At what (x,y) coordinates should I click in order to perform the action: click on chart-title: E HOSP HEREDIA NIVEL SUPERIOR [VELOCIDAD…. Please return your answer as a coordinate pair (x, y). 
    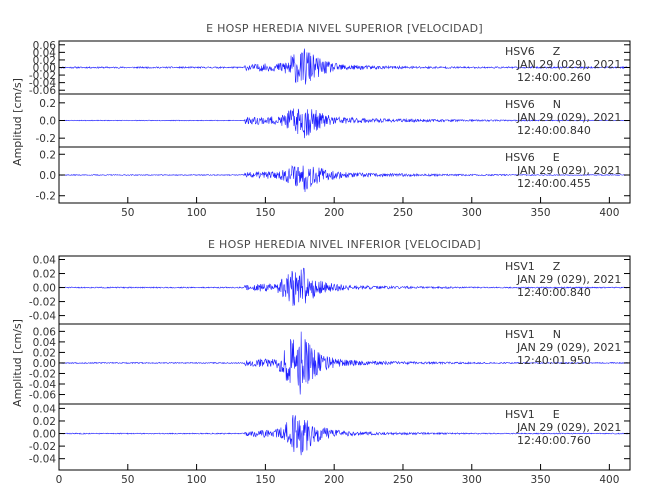
    Looking at the image, I should click on (344, 28).